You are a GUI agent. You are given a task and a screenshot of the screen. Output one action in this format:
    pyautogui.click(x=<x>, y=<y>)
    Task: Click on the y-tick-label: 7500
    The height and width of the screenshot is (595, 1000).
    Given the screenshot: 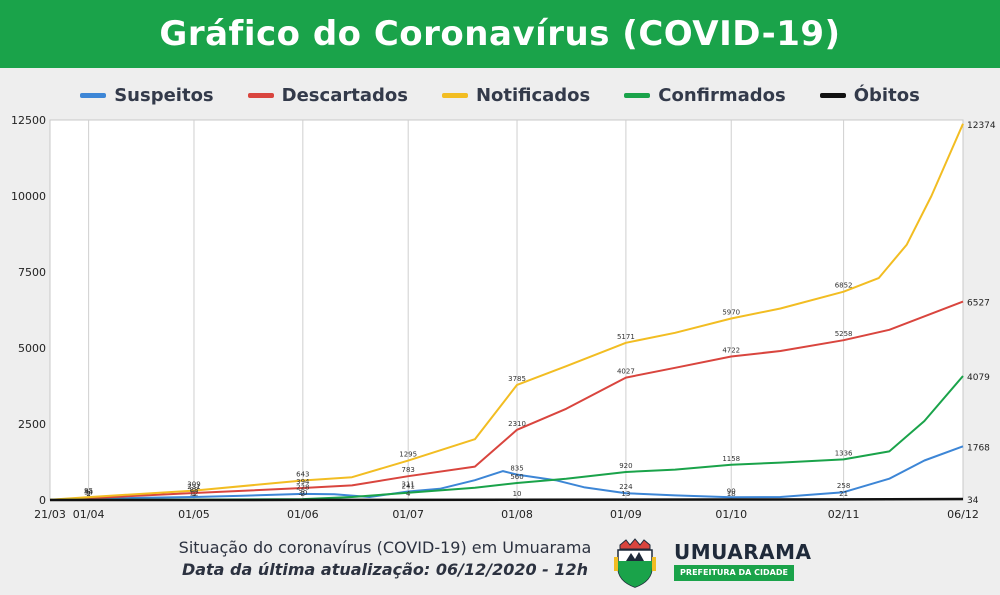 What is the action you would take?
    pyautogui.click(x=32, y=272)
    